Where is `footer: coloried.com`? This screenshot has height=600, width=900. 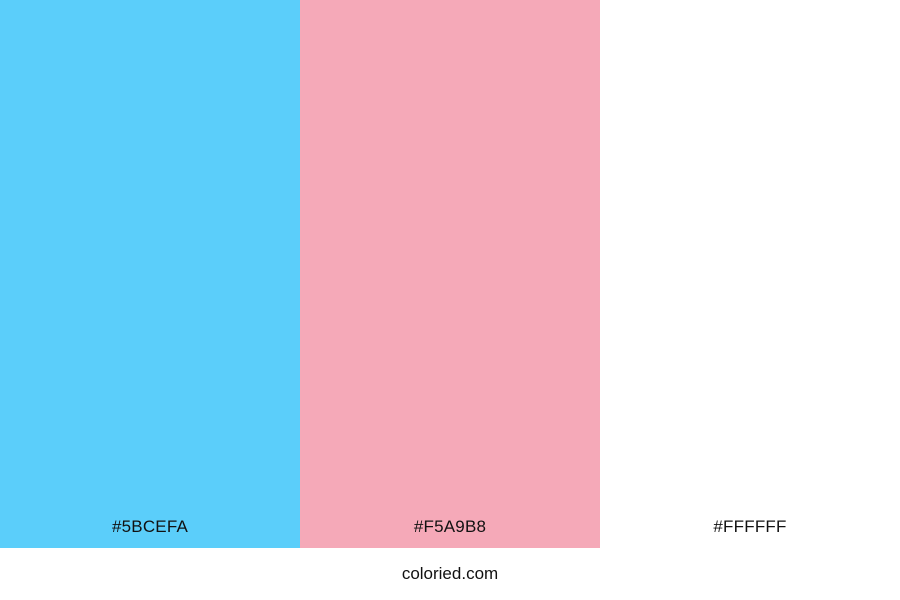
footer: coloried.com is located at coordinates (450, 574).